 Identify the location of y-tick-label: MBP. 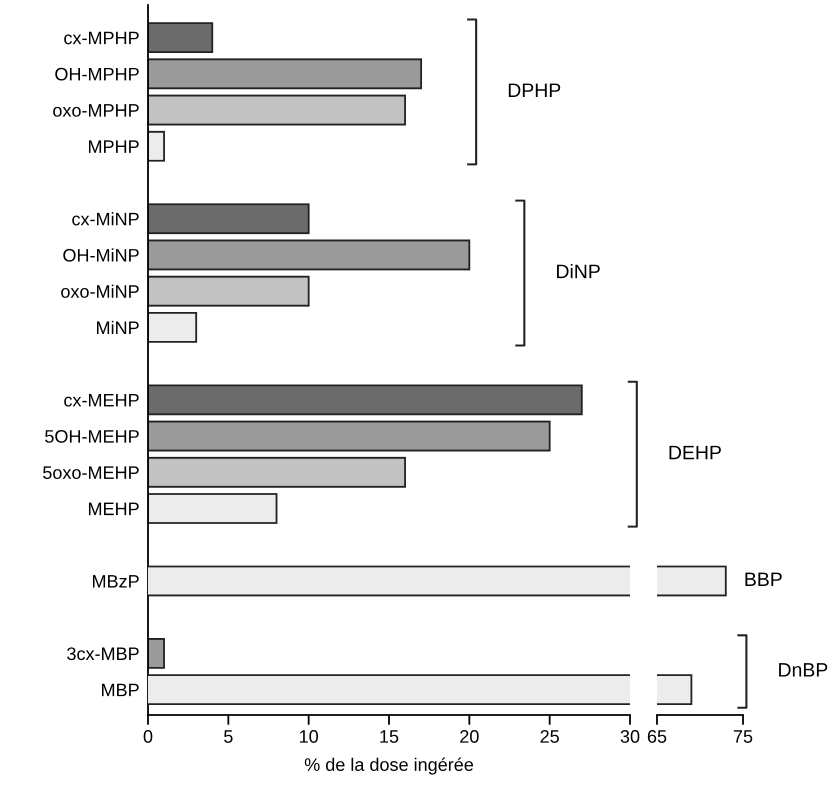
(120, 690).